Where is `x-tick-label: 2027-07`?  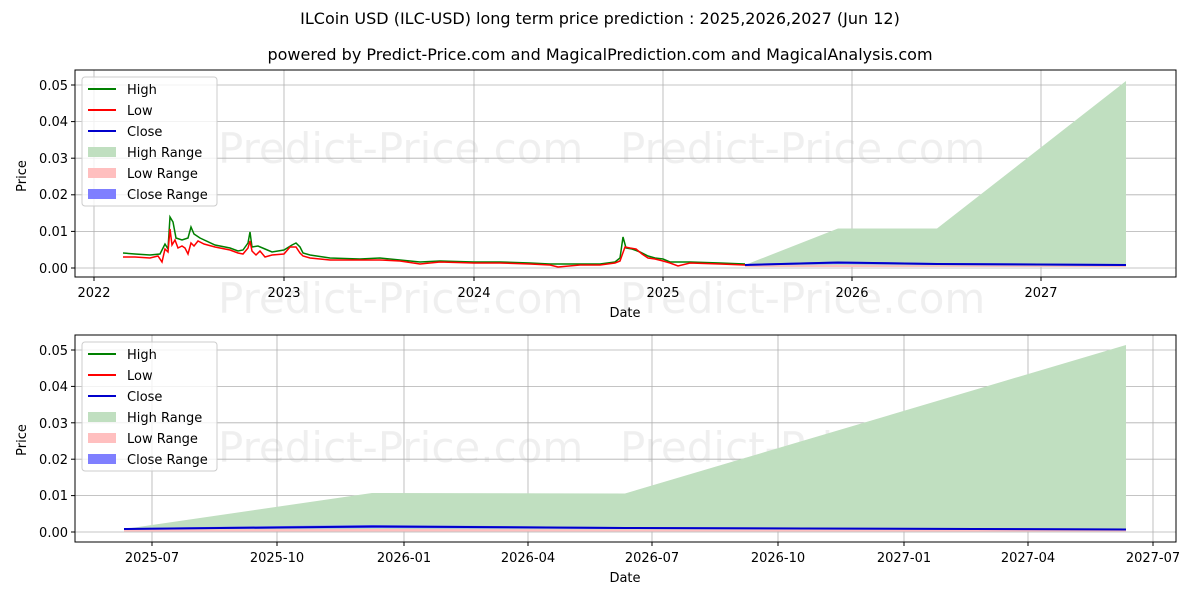 x-tick-label: 2027-07 is located at coordinates (1153, 558).